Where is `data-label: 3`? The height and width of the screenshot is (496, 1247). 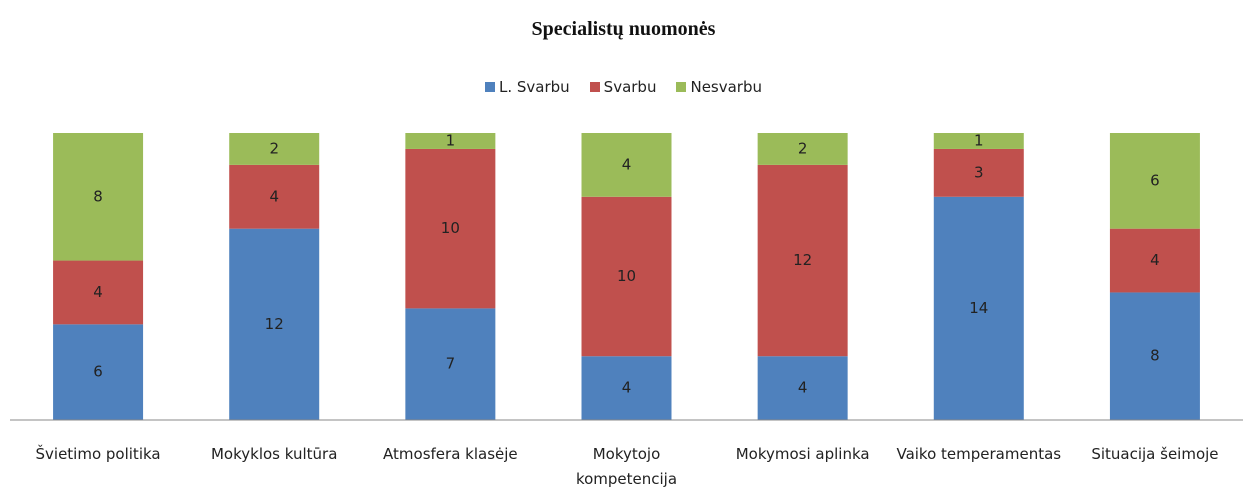
data-label: 3 is located at coordinates (979, 172).